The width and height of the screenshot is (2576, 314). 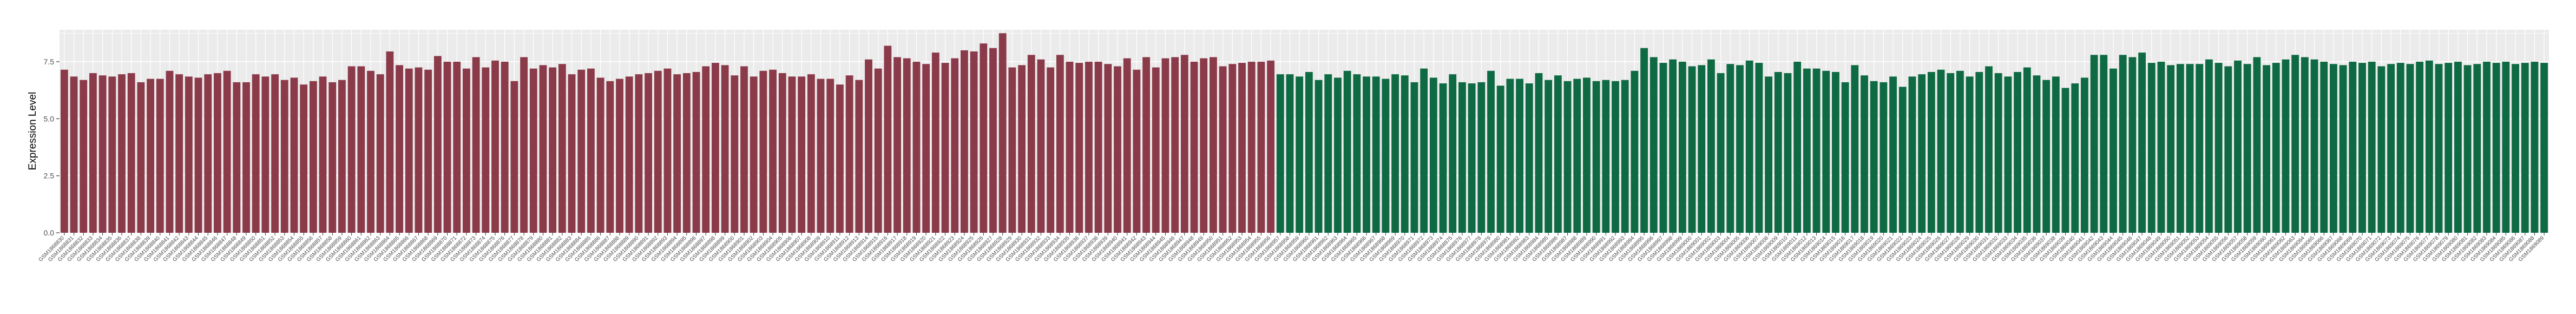 What do you see at coordinates (1462, 157) in the screenshot?
I see `bar-GSM1868976` at bounding box center [1462, 157].